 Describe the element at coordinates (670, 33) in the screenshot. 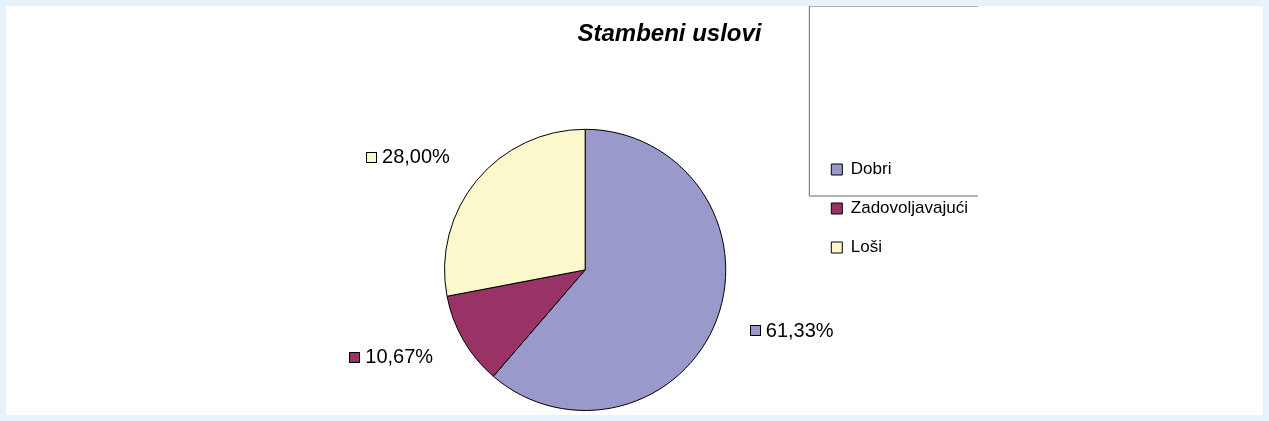

I see `chart-title: Stambeni uslovi` at that location.